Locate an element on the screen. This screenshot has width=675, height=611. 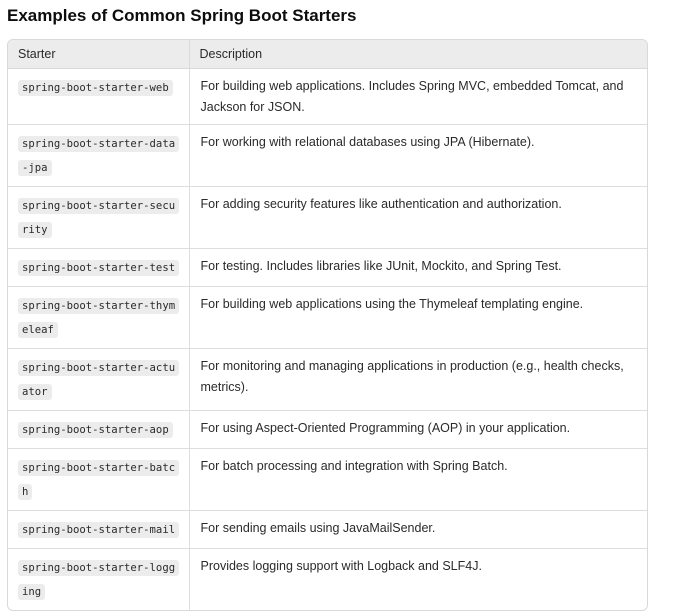
column-header-starter: Starter is located at coordinates (98, 54).